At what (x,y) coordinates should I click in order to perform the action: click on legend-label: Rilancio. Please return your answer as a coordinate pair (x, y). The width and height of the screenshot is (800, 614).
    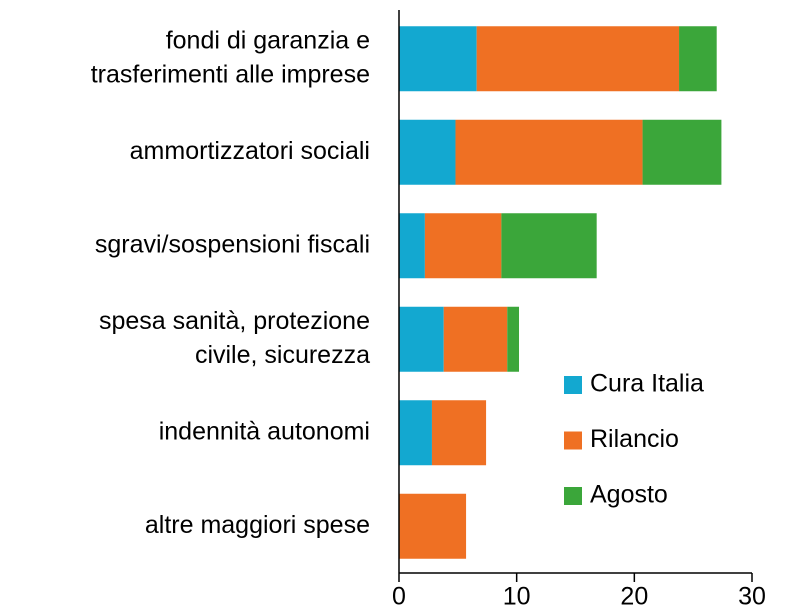
    Looking at the image, I should click on (634, 439).